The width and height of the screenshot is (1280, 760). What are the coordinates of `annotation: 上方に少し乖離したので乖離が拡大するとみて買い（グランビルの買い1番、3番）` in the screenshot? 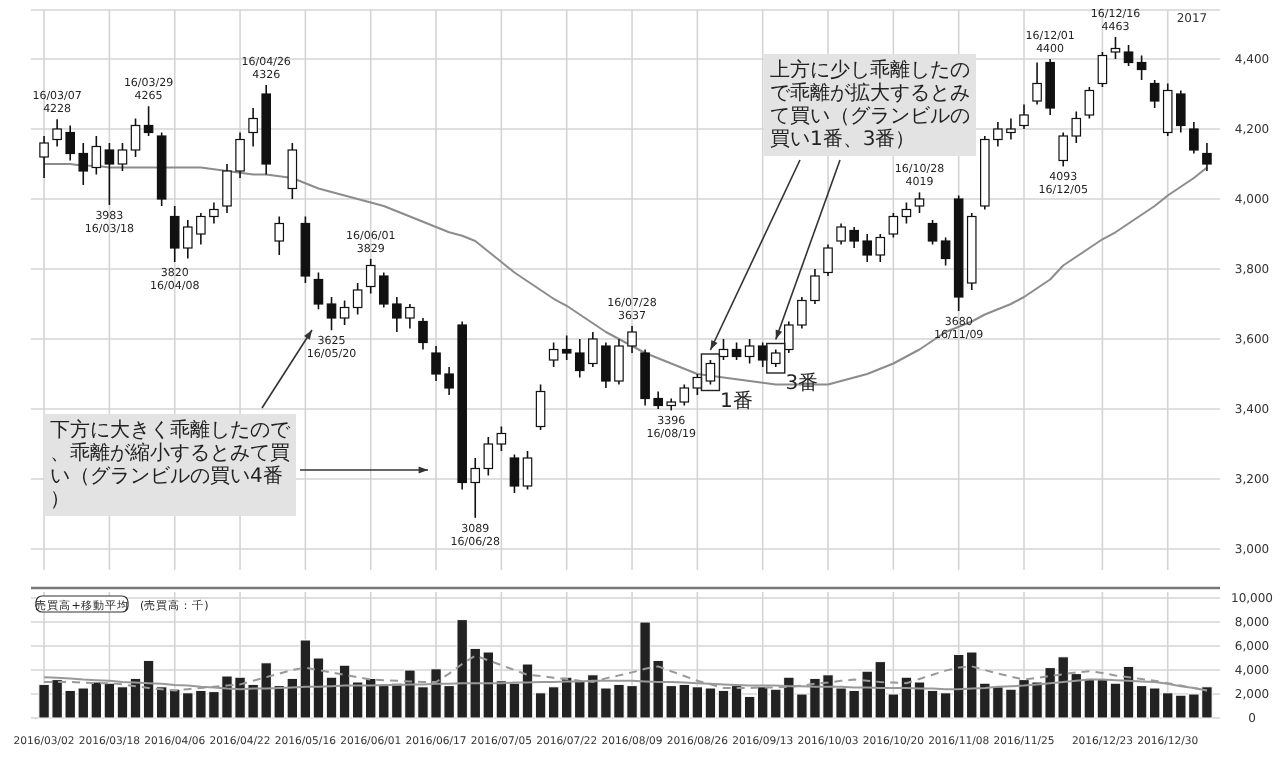 It's located at (870, 104).